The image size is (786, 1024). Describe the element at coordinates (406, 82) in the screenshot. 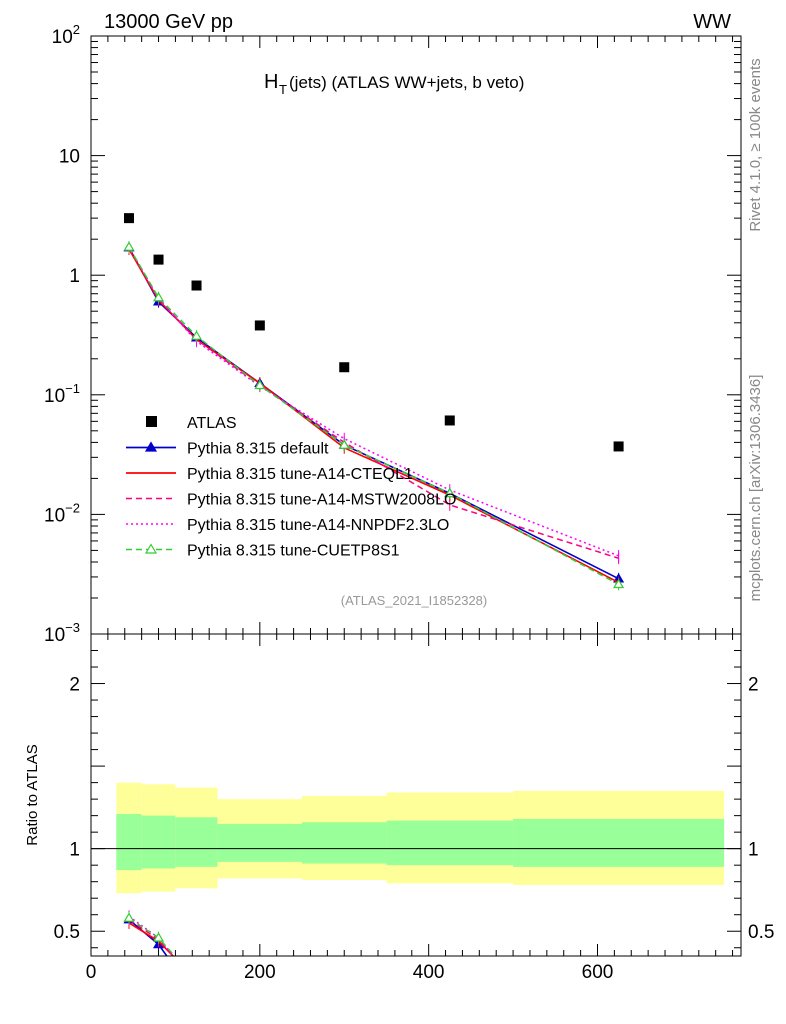

I see `plot-title-rest: (jets) (ATLAS WW+jets, b veto)` at that location.